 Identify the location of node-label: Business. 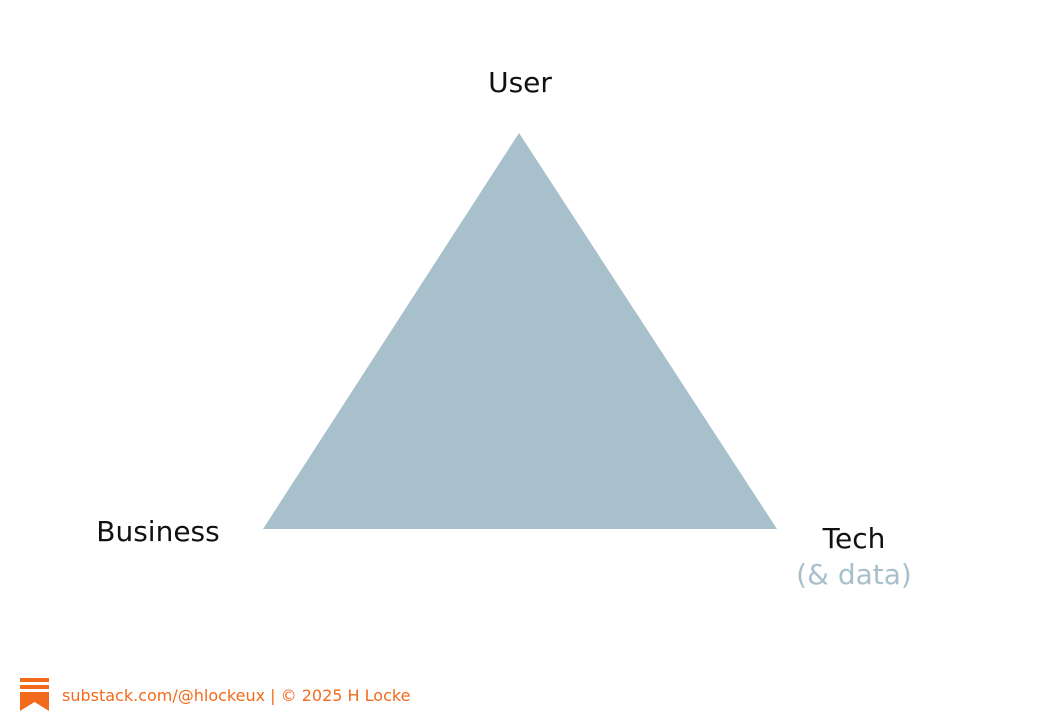
(157, 531).